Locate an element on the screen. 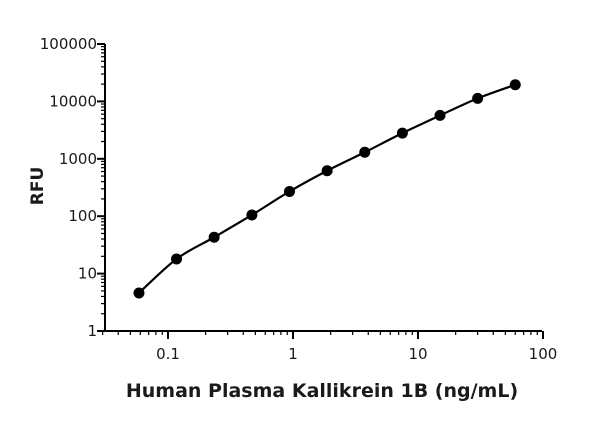 This screenshot has width=600, height=421. y-tick-label: 10000 is located at coordinates (73, 101).